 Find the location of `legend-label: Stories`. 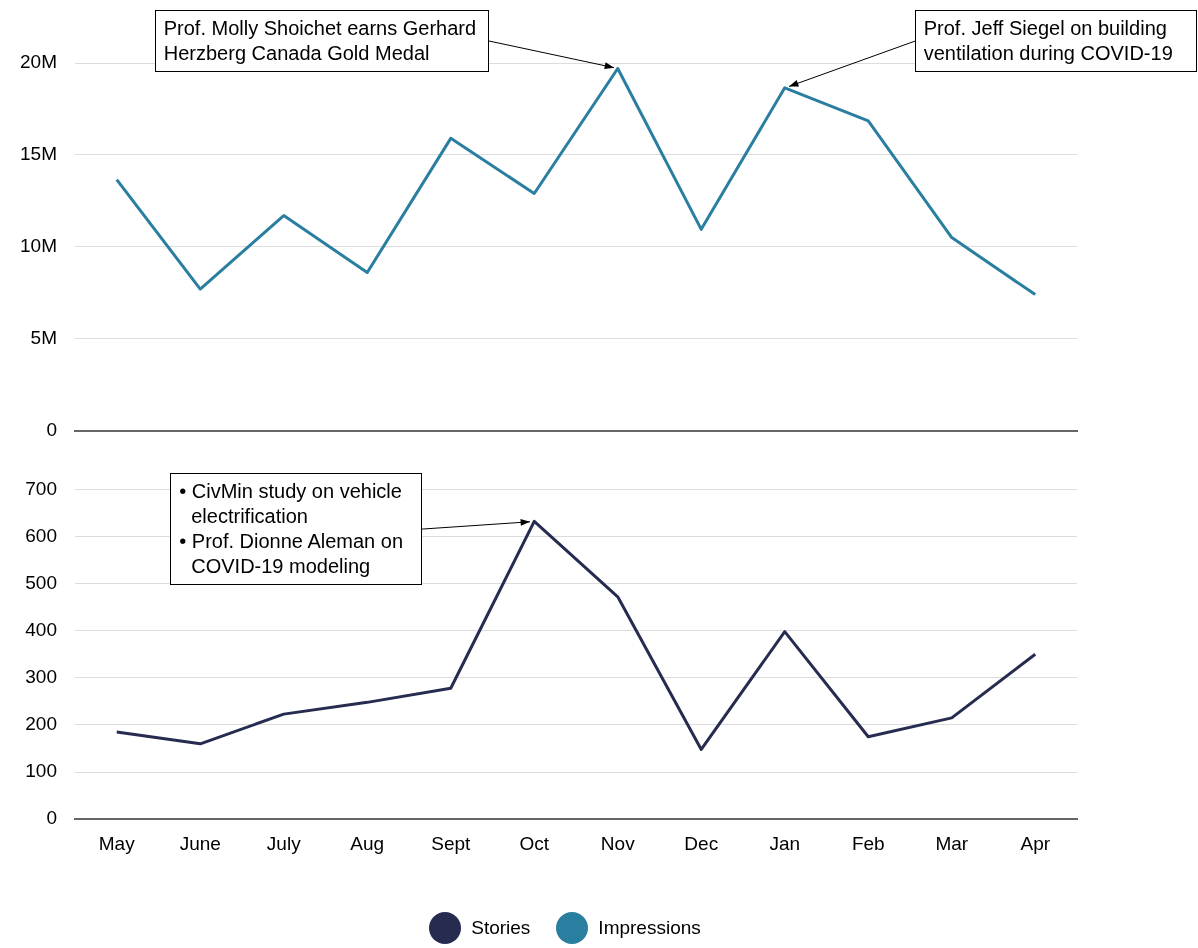

legend-label: Stories is located at coordinates (501, 928).